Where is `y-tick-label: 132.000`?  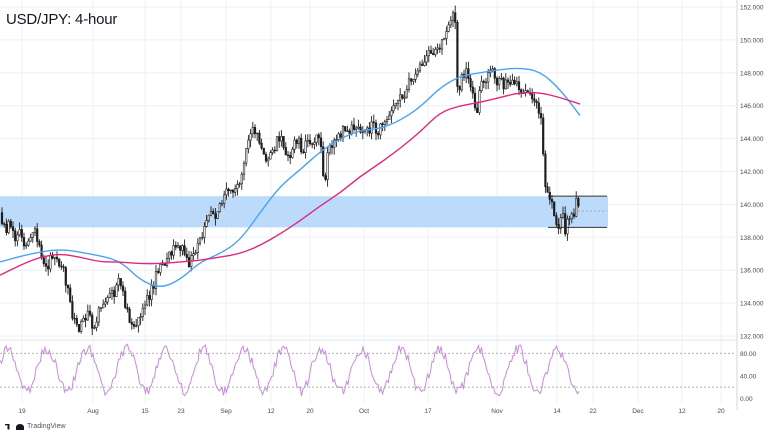
y-tick-label: 132.000 is located at coordinates (752, 337).